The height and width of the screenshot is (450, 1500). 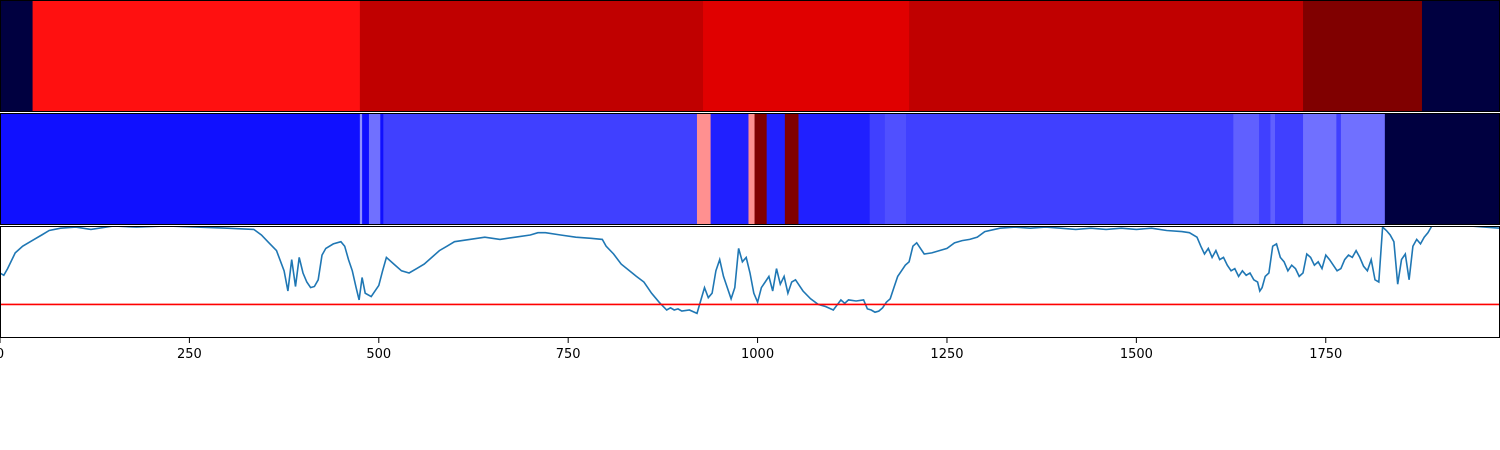 What do you see at coordinates (1325, 354) in the screenshot?
I see `x-tick-label-7: 1750` at bounding box center [1325, 354].